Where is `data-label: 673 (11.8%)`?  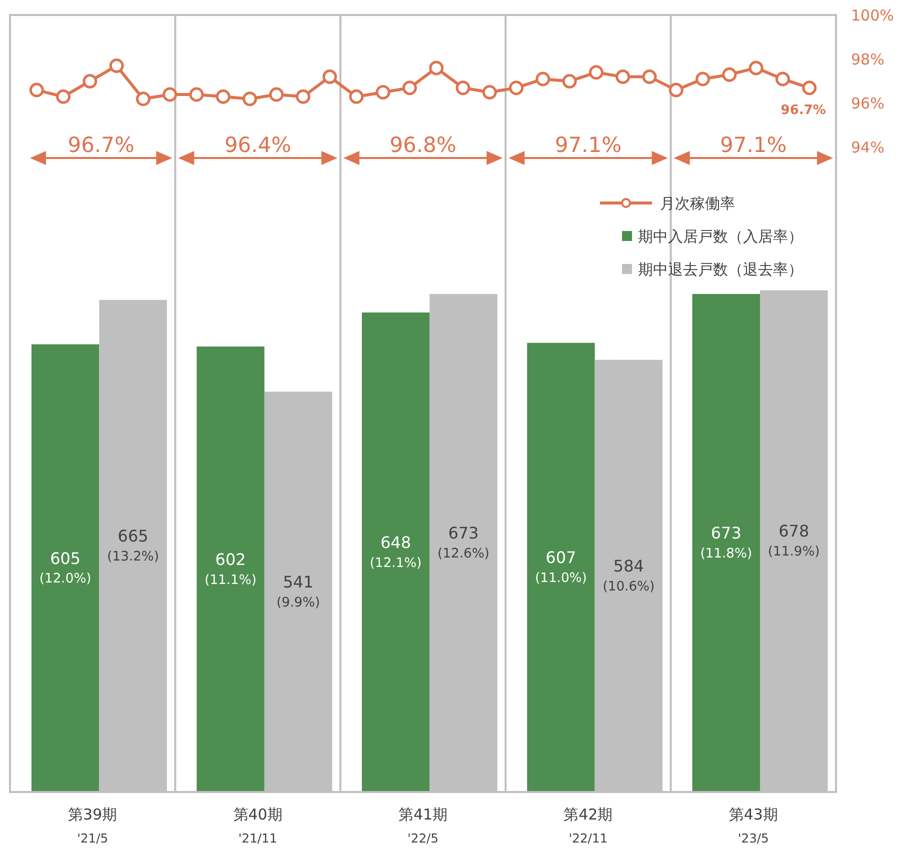 data-label: 673 (11.8%) is located at coordinates (726, 543).